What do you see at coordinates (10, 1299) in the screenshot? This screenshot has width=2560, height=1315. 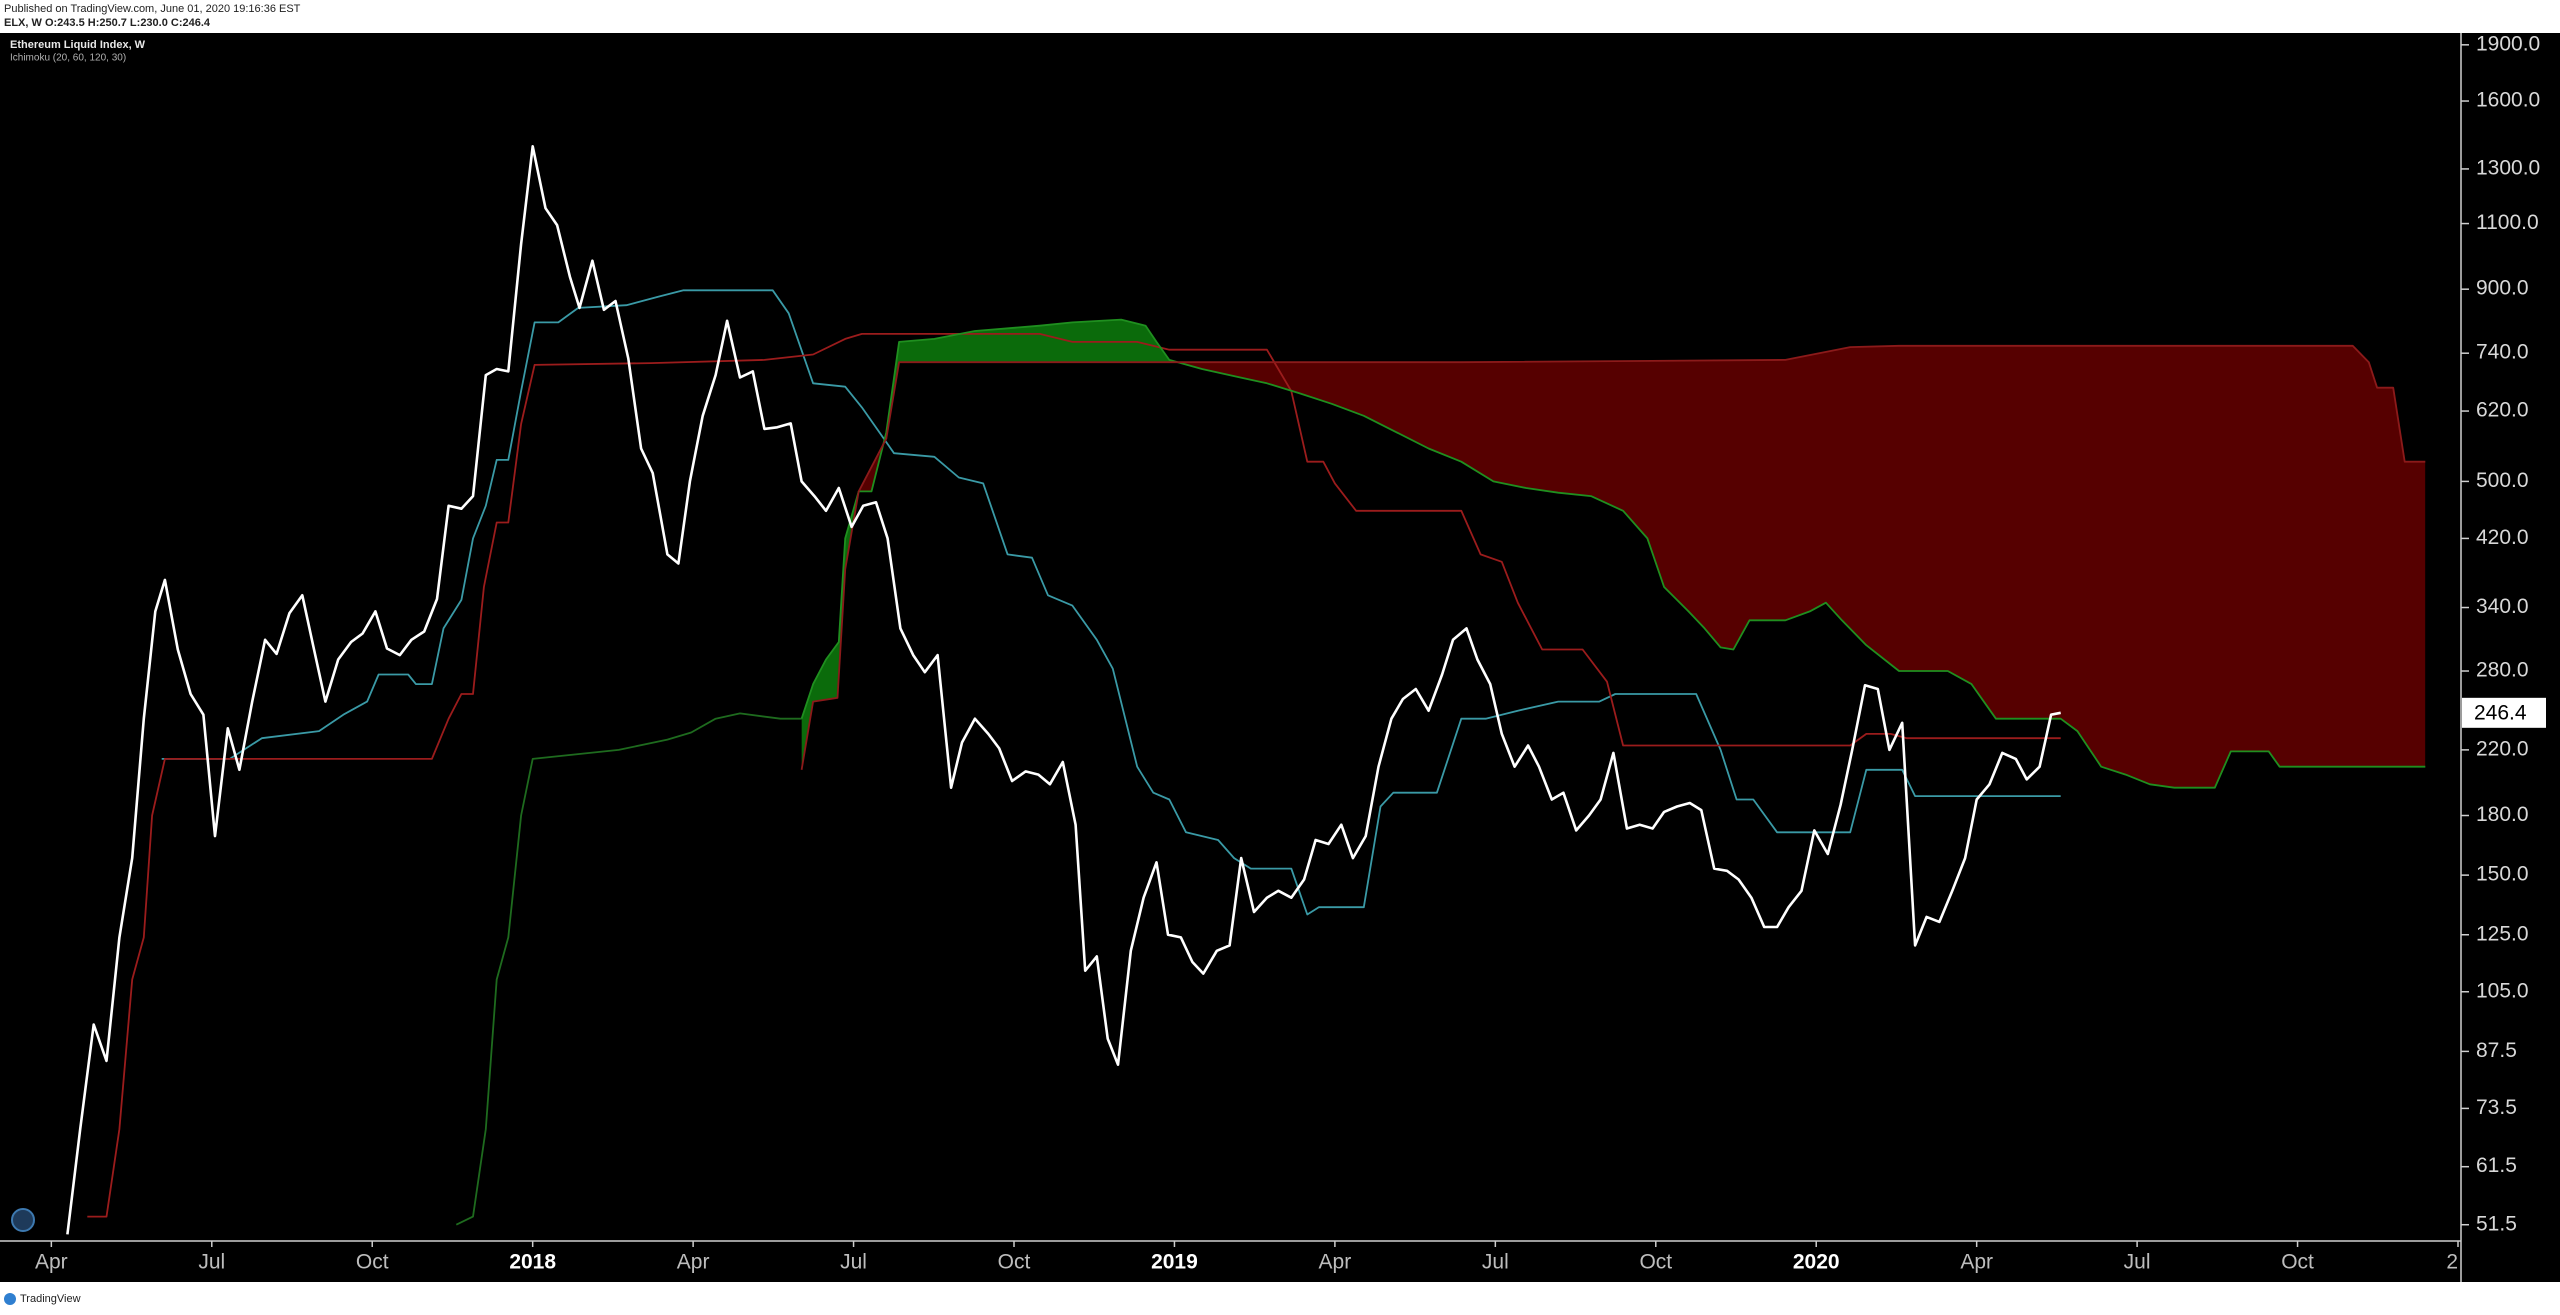 I see `brand-icon` at bounding box center [10, 1299].